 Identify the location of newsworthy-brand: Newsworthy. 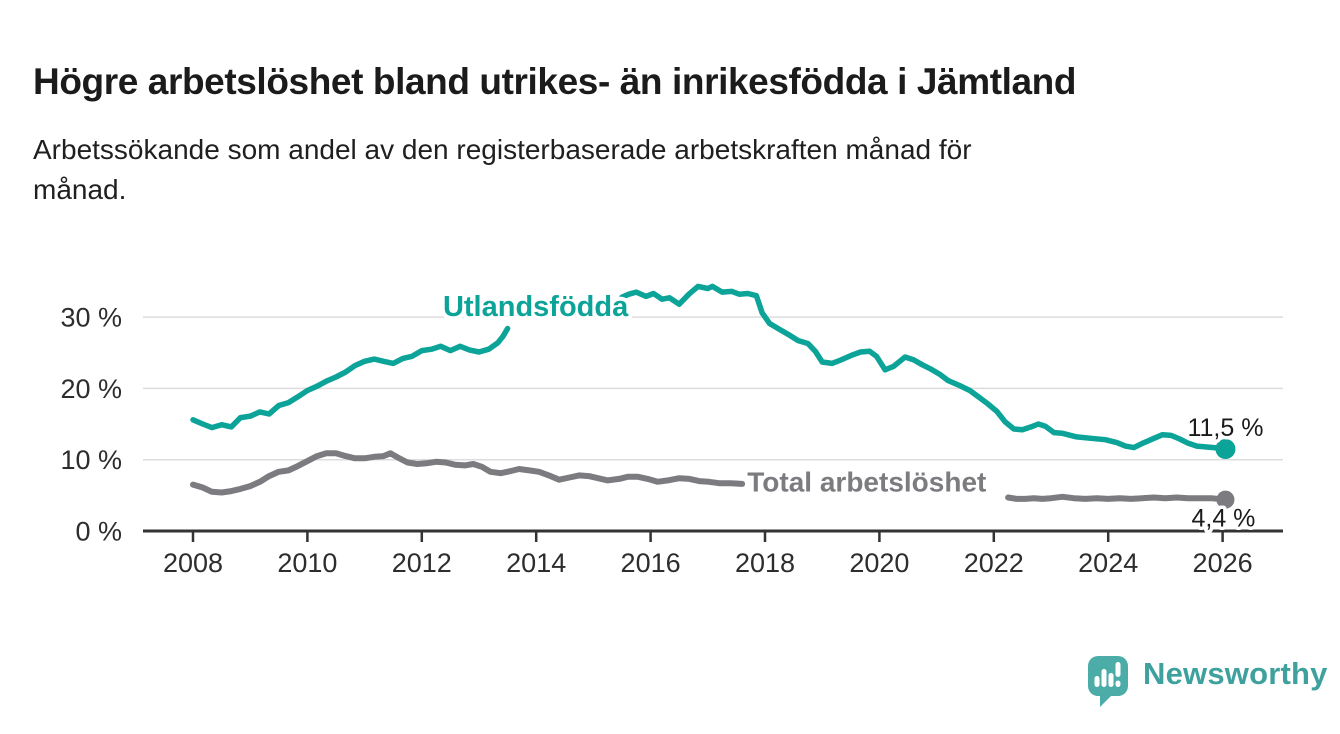
(1207, 681).